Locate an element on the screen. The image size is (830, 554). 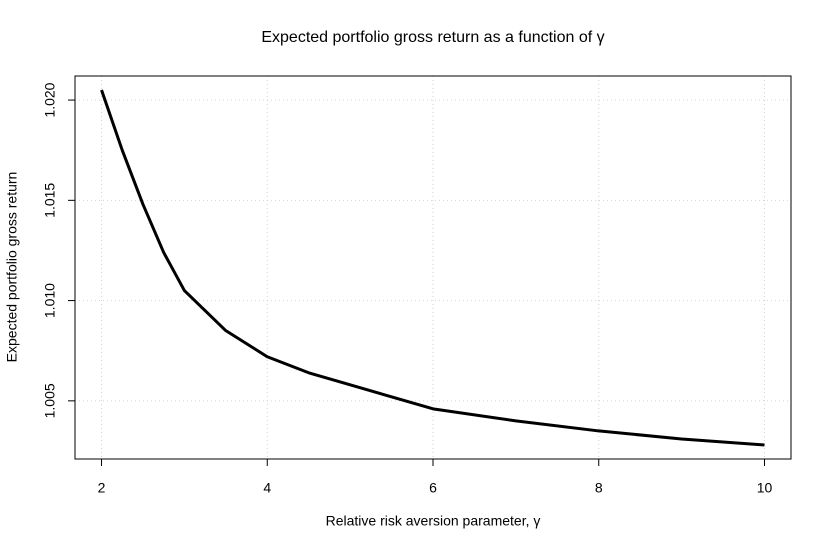
x-tick-label: 8 is located at coordinates (599, 488).